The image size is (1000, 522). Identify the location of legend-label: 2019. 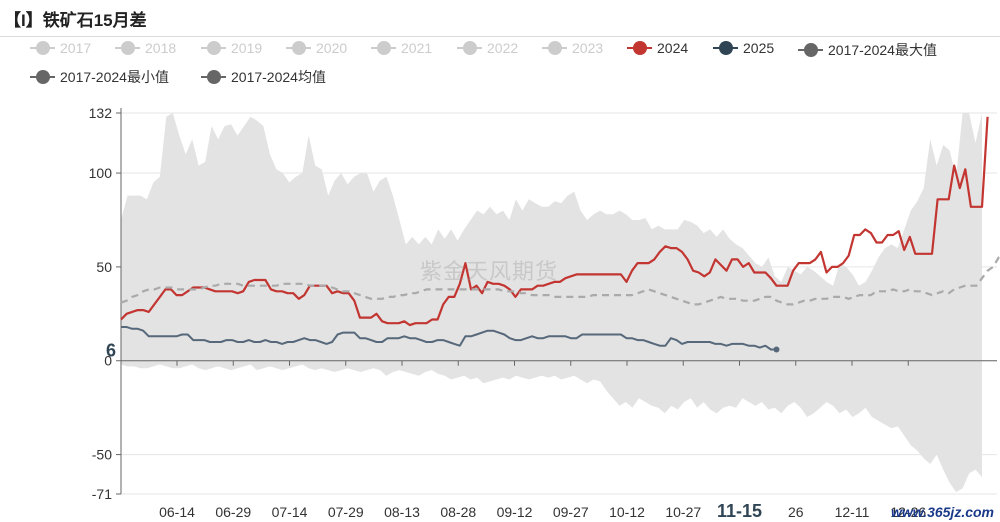
(247, 48).